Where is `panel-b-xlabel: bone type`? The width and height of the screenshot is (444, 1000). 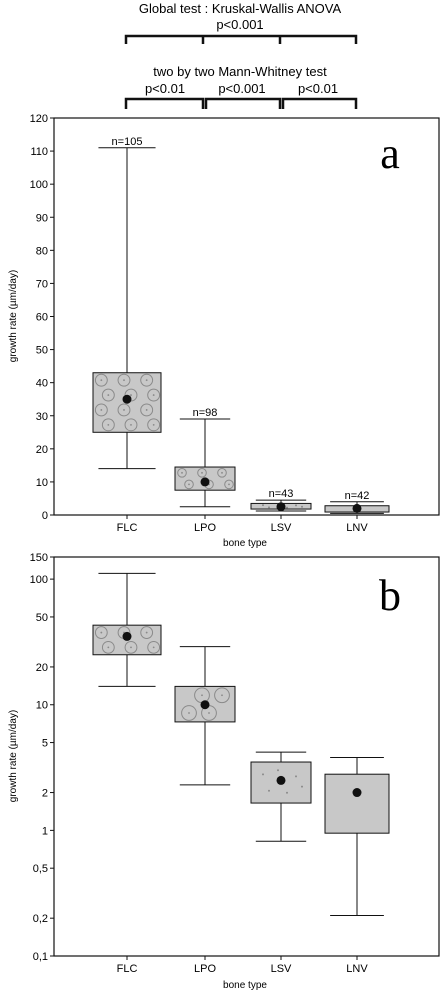 panel-b-xlabel: bone type is located at coordinates (245, 985).